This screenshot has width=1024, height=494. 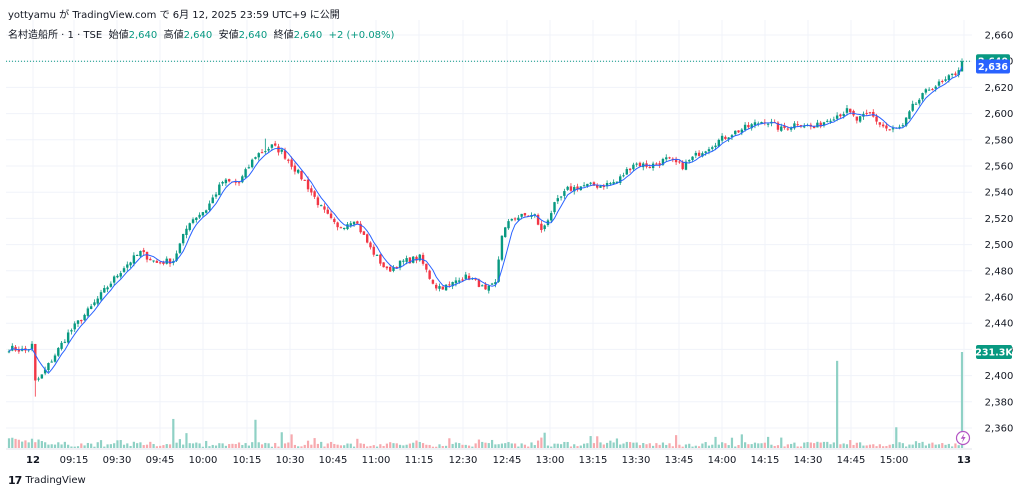 What do you see at coordinates (550, 460) in the screenshot?
I see `x-tick-label: 13:00` at bounding box center [550, 460].